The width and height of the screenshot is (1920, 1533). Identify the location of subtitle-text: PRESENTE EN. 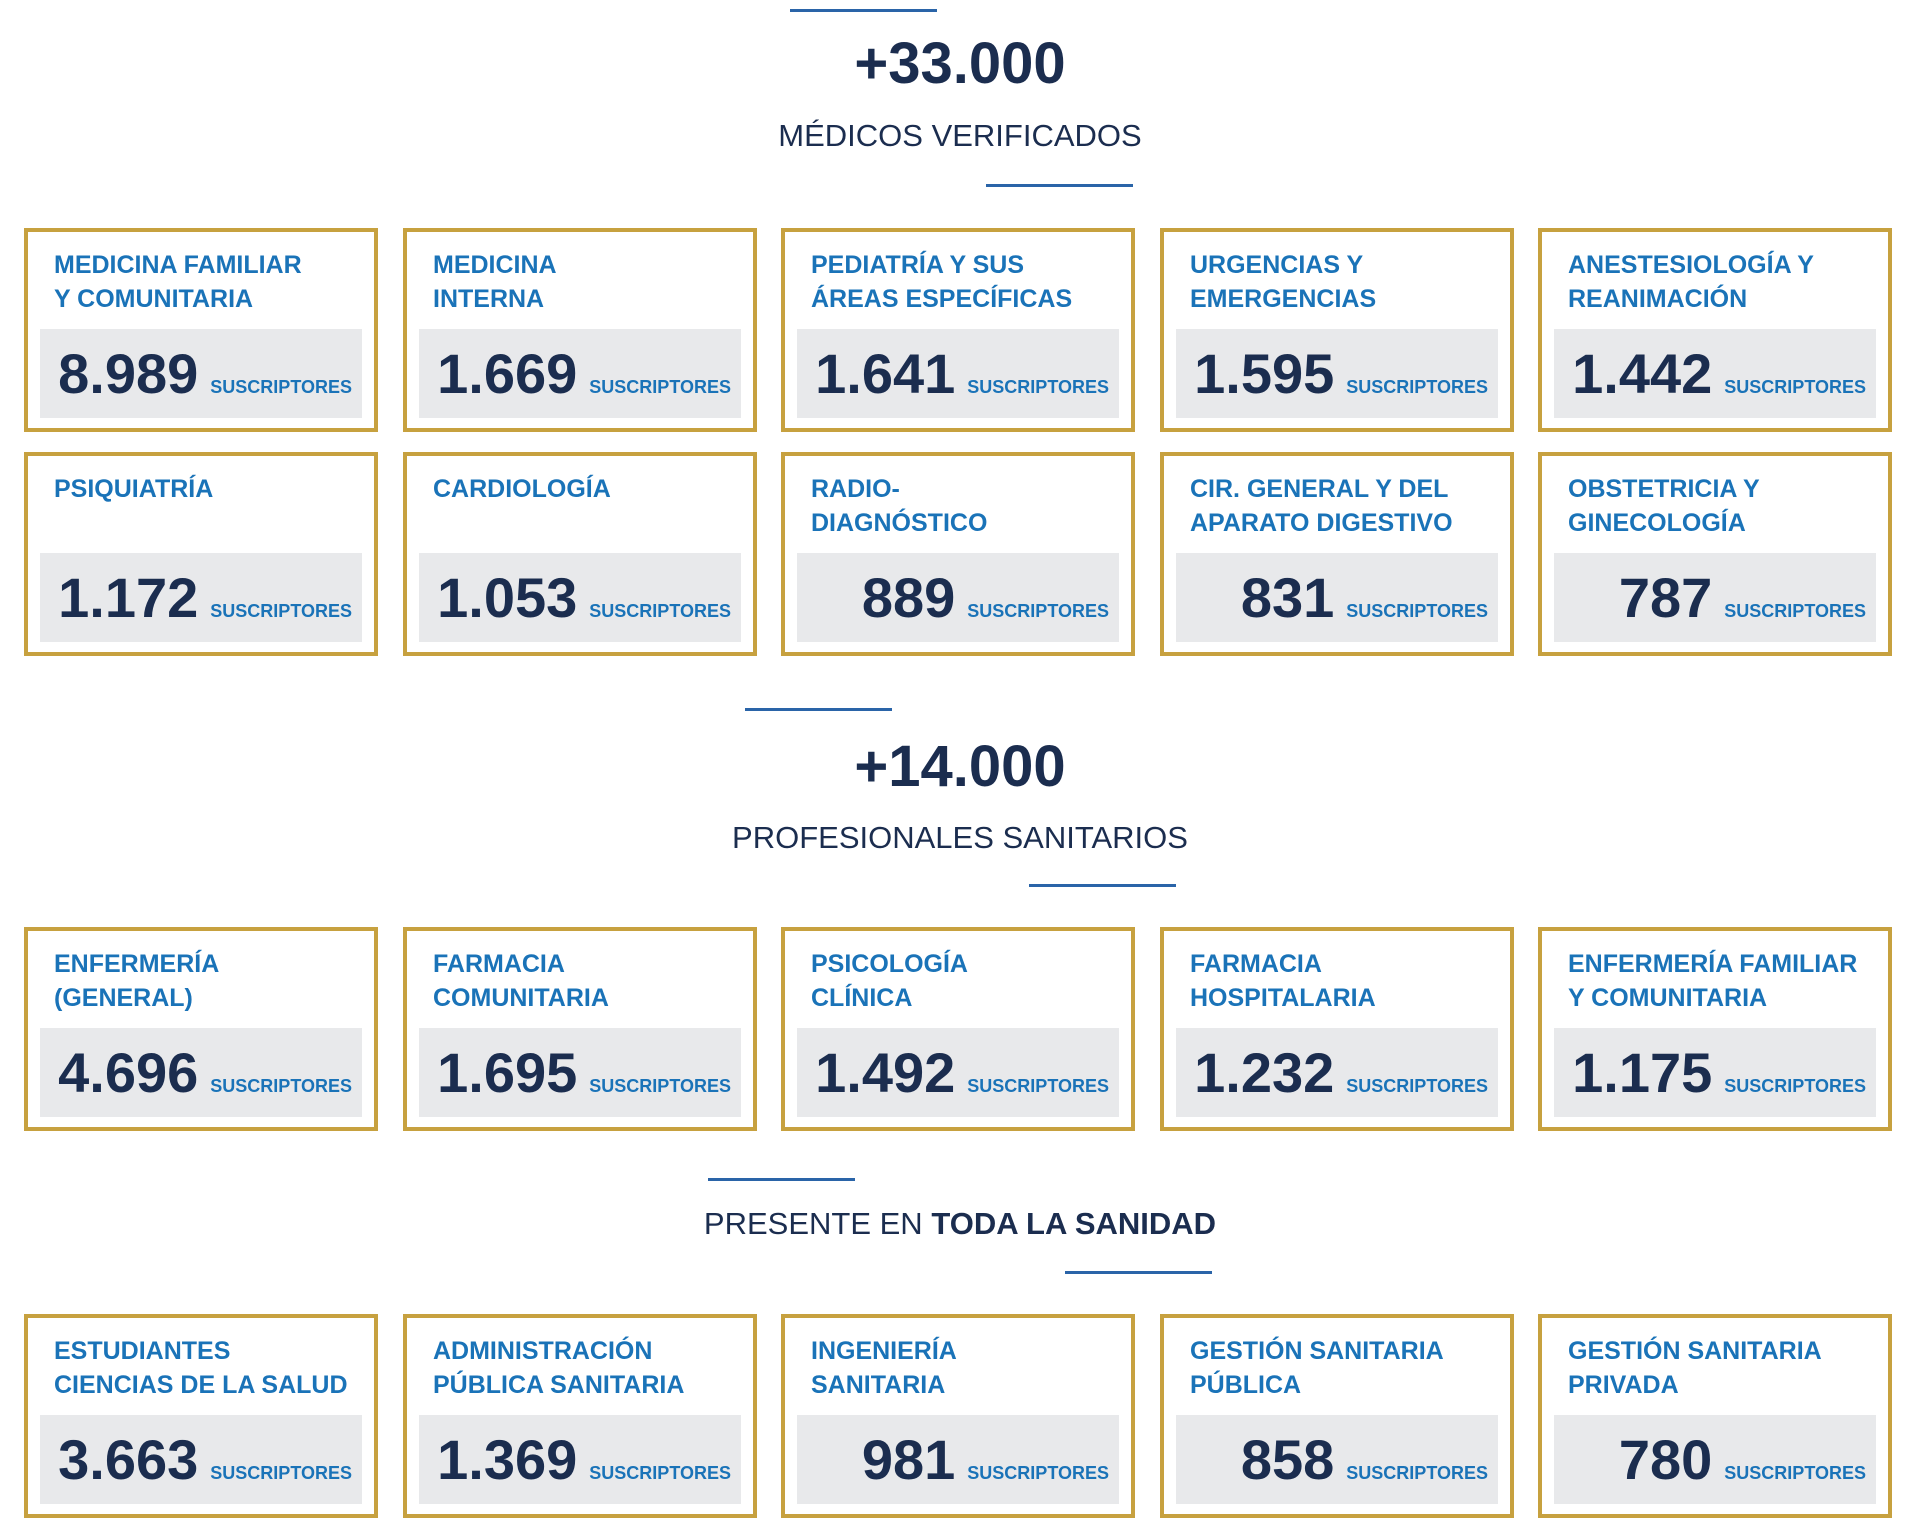
(813, 1223).